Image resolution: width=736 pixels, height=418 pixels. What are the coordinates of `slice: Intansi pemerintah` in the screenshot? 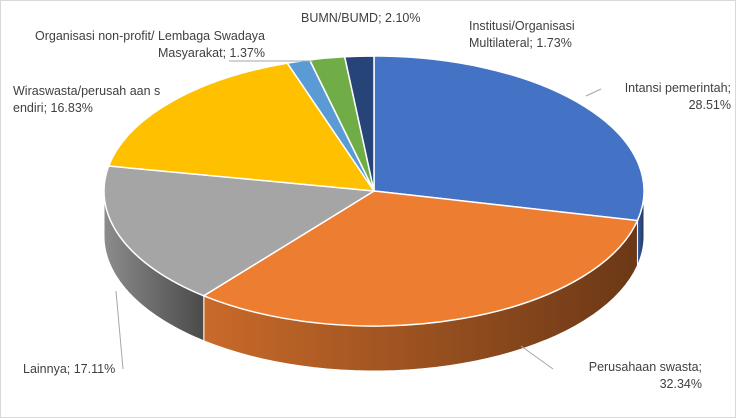 It's located at (509, 138).